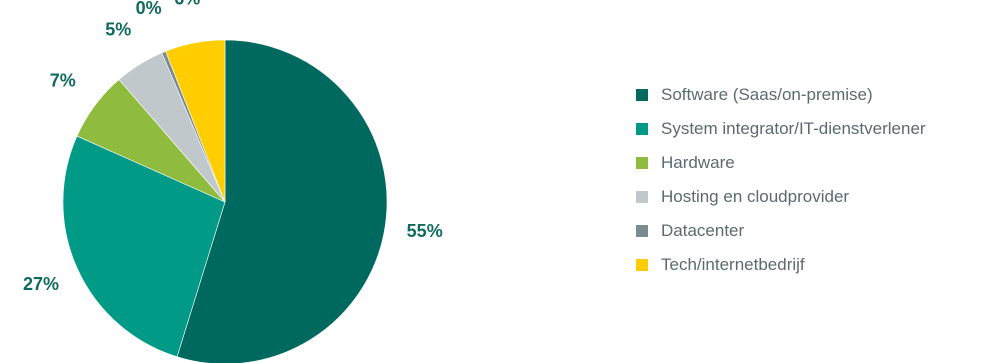  Describe the element at coordinates (149, 9) in the screenshot. I see `data-label-datacenter: 0%` at that location.